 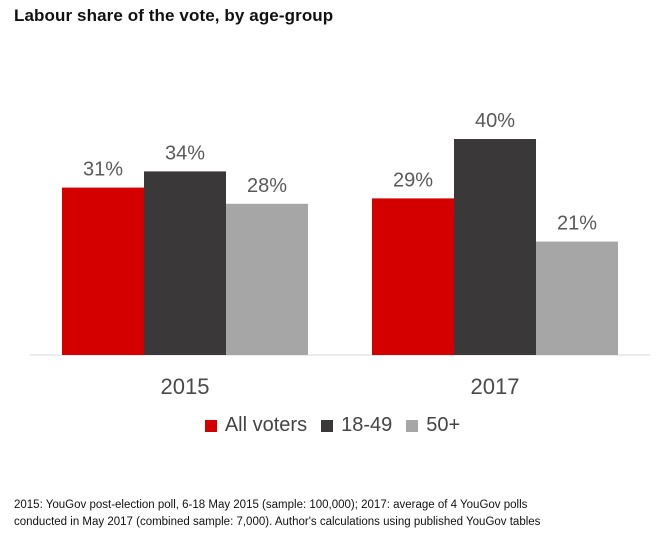 What do you see at coordinates (495, 121) in the screenshot?
I see `data-label-2017-18-49: 40%` at bounding box center [495, 121].